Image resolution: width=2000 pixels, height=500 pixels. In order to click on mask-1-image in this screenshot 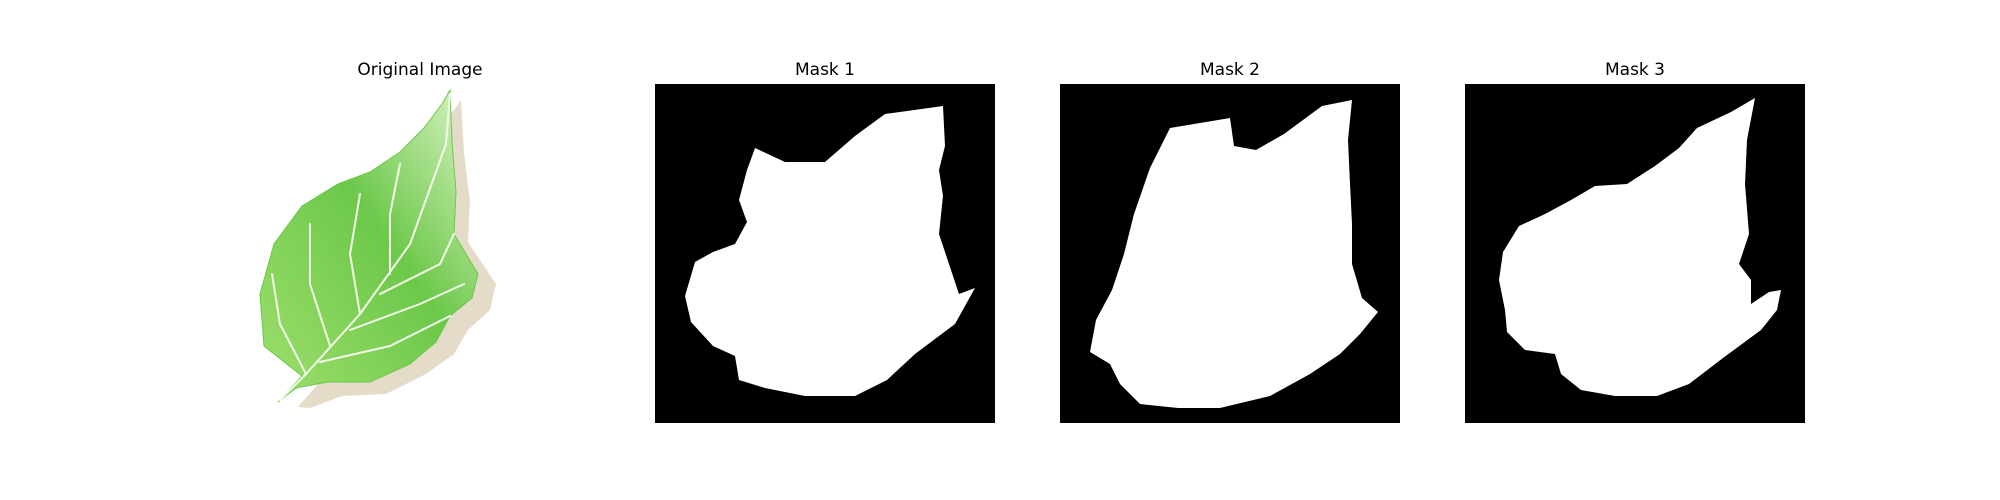, I will do `click(825, 253)`.